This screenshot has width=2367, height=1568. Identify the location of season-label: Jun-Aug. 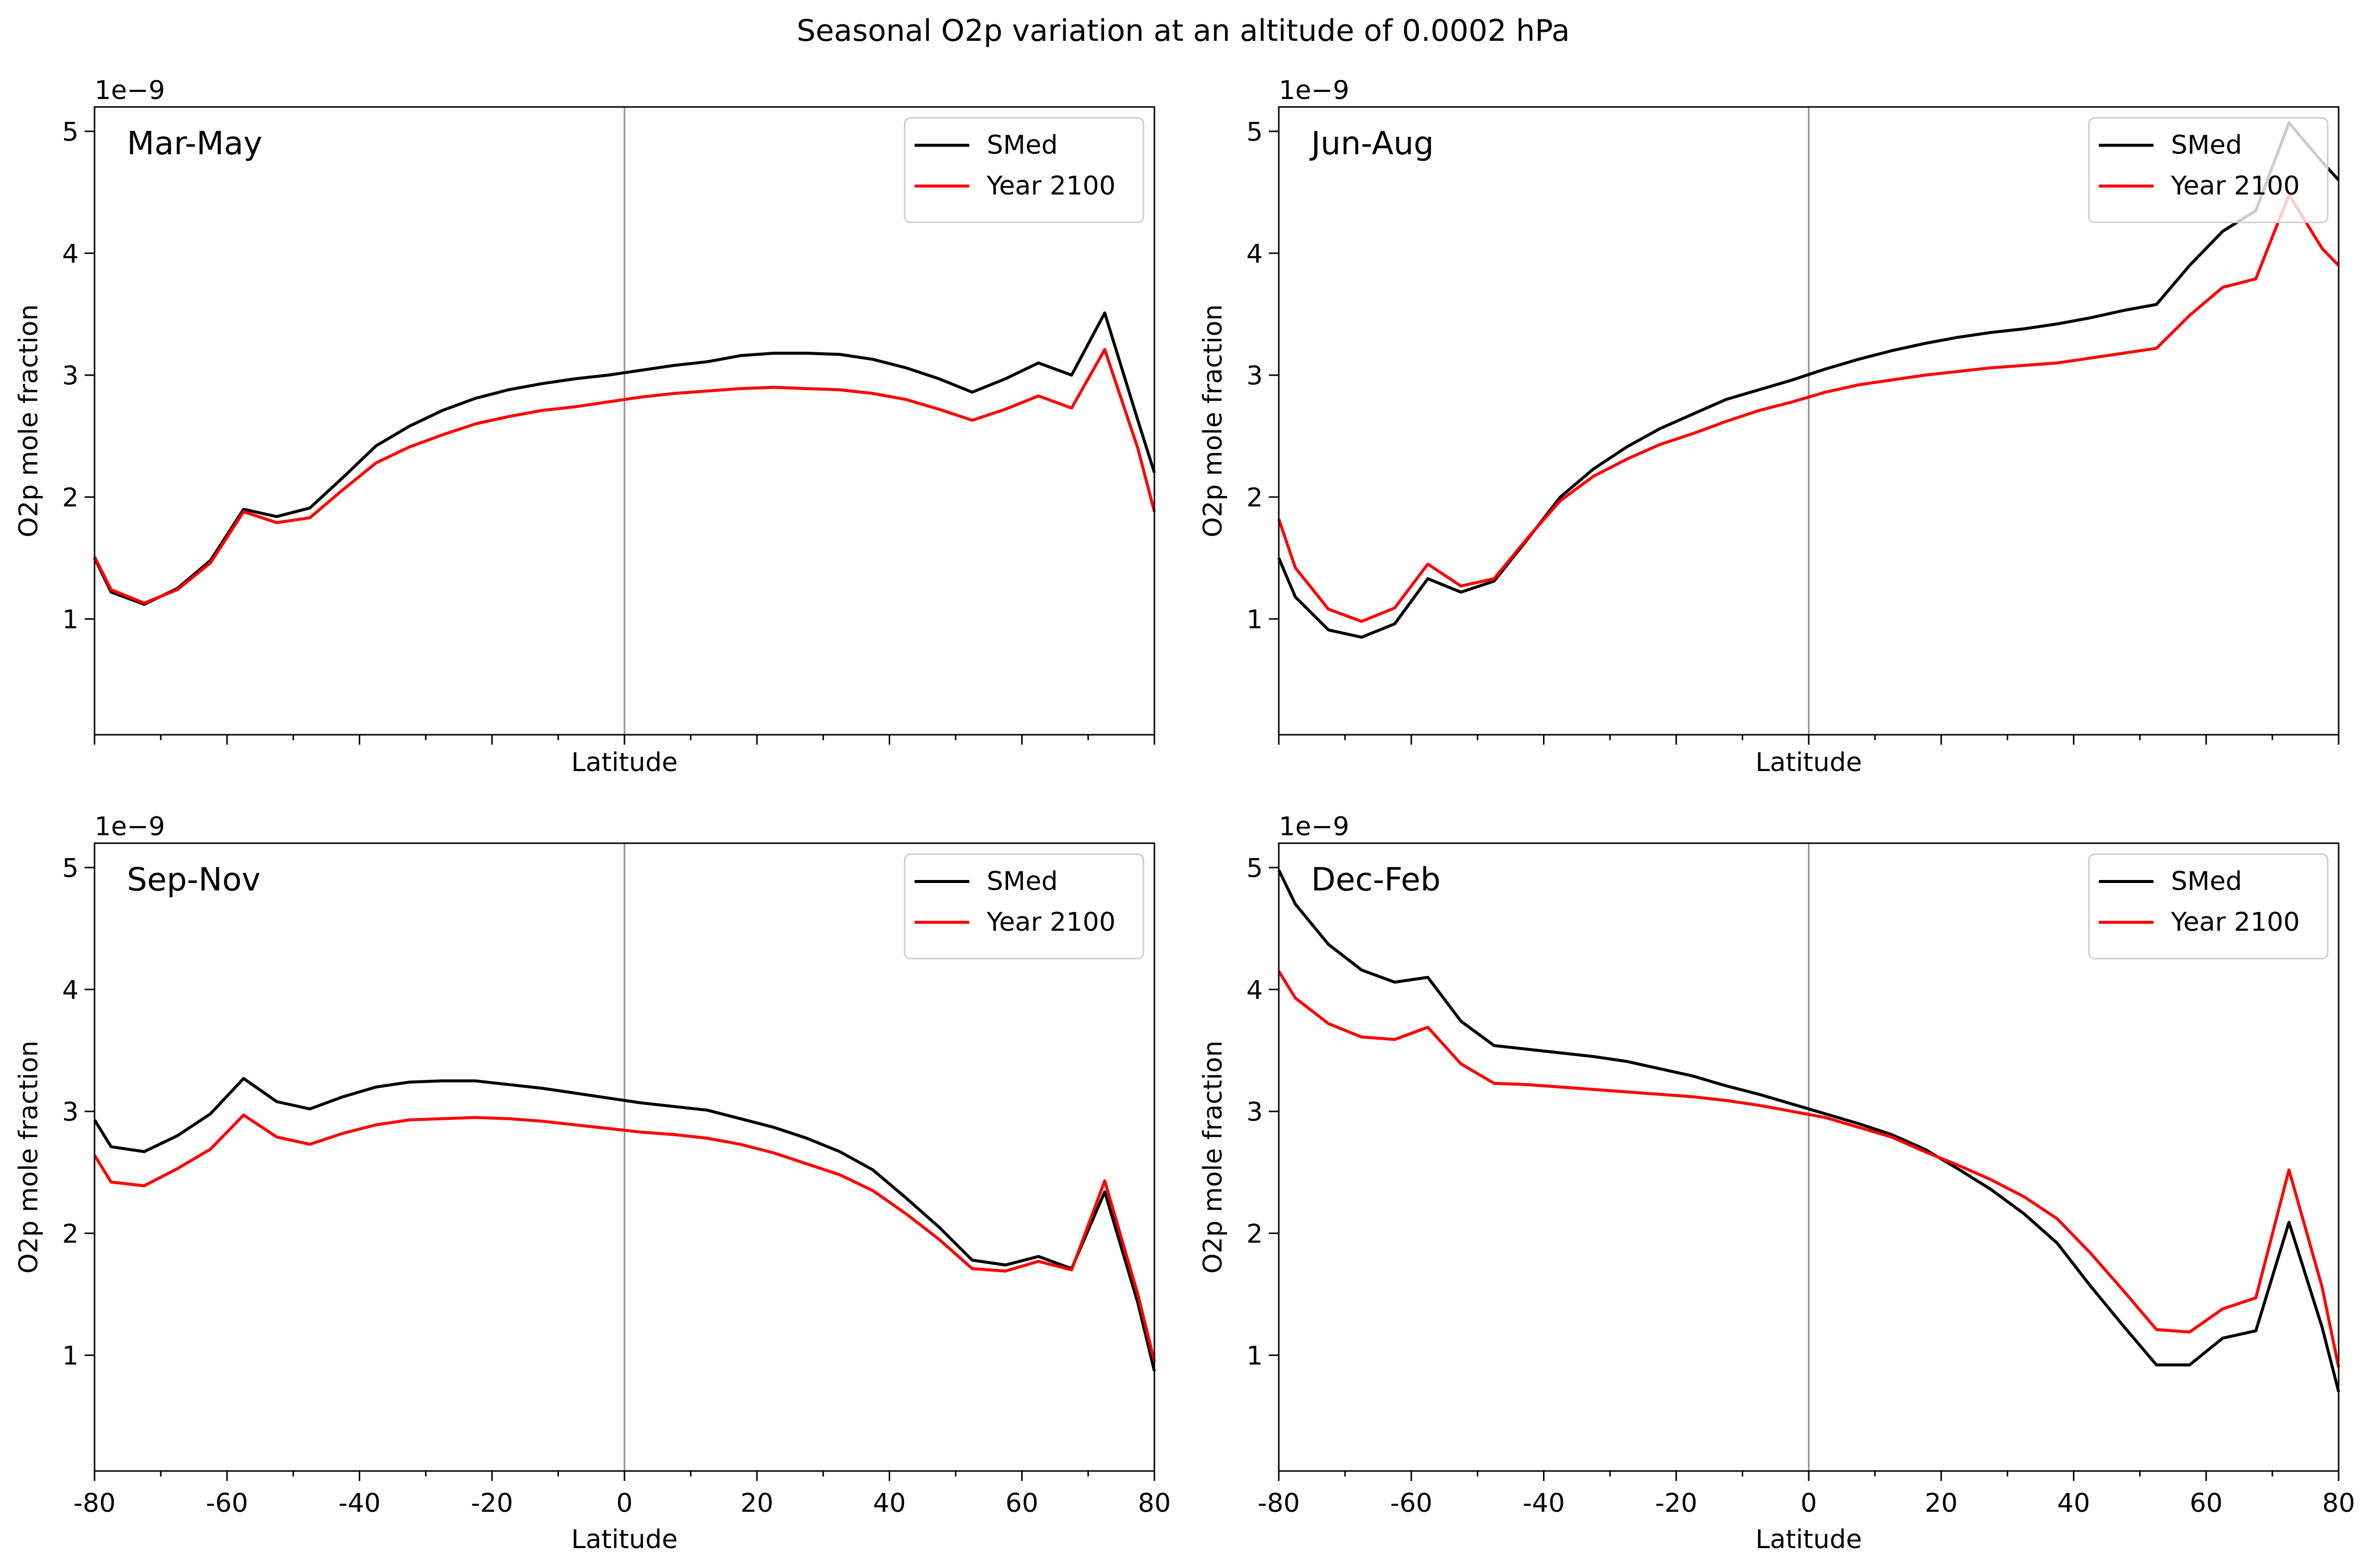
(1372, 143).